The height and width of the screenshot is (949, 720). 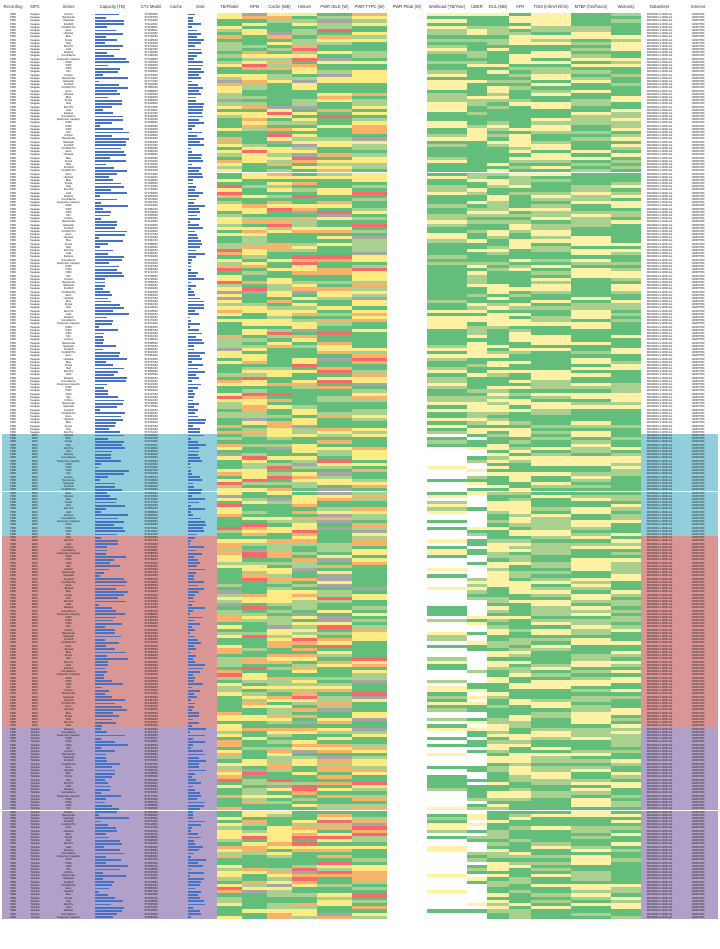 What do you see at coordinates (520, 7) in the screenshot?
I see `column-header: AFR` at bounding box center [520, 7].